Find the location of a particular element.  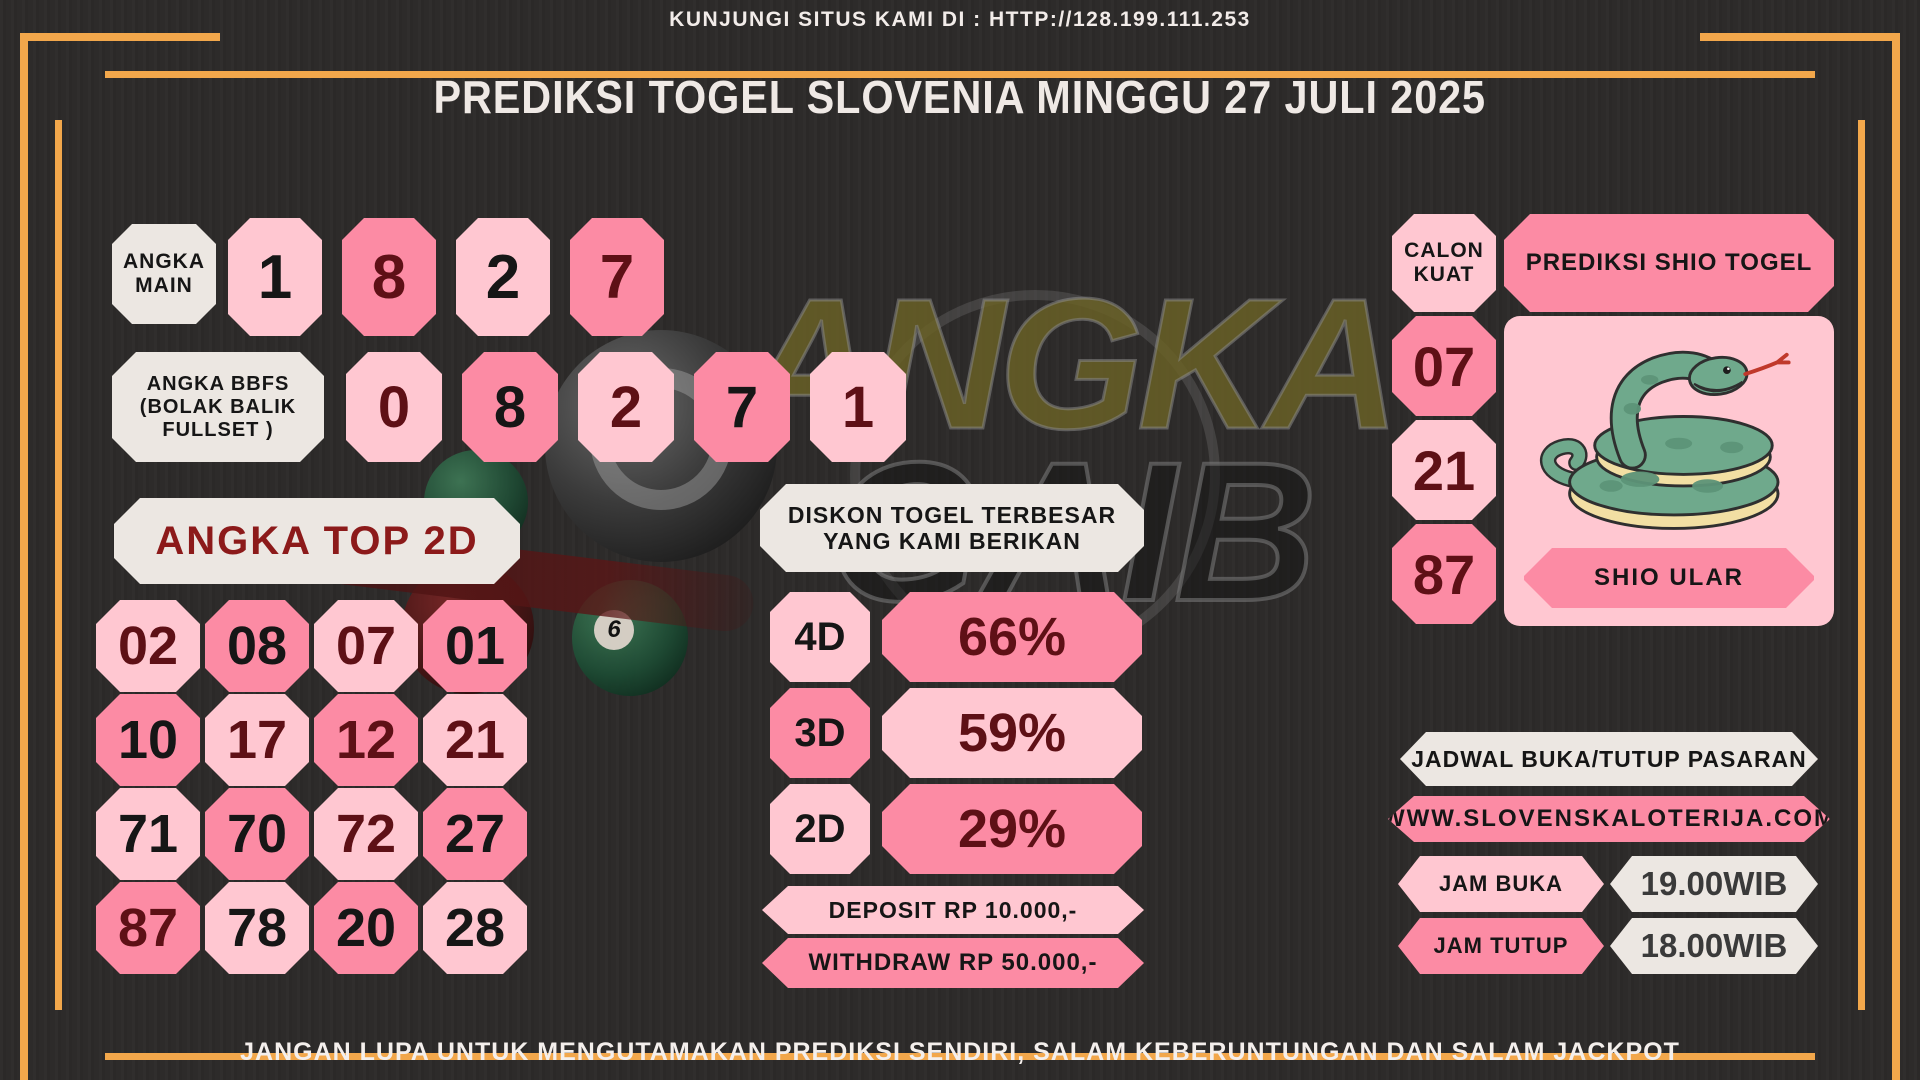

jam-buka-label: JAM BUKA is located at coordinates (1501, 884).